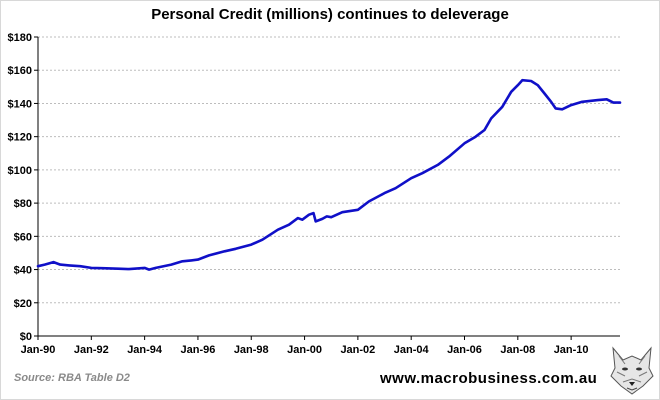 The image size is (660, 400). Describe the element at coordinates (23, 271) in the screenshot. I see `y-tick-label: $40` at that location.